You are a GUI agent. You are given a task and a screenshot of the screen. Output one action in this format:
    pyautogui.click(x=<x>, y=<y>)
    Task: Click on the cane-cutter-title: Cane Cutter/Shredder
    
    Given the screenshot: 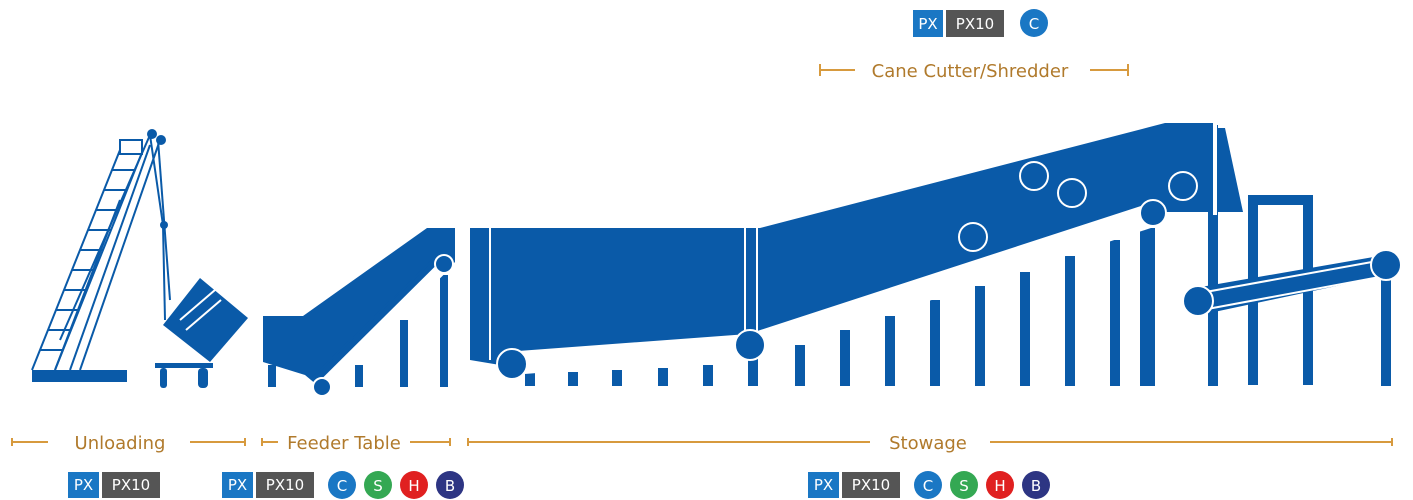 What is the action you would take?
    pyautogui.click(x=970, y=71)
    